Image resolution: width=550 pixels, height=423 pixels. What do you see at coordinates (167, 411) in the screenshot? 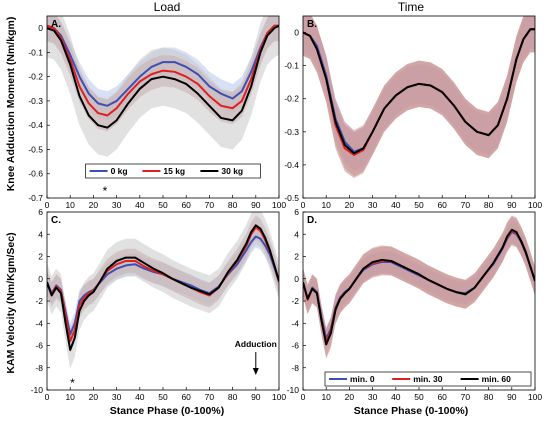
I see `x-axis-label-left: Stance Phase (0-100%)` at bounding box center [167, 411].